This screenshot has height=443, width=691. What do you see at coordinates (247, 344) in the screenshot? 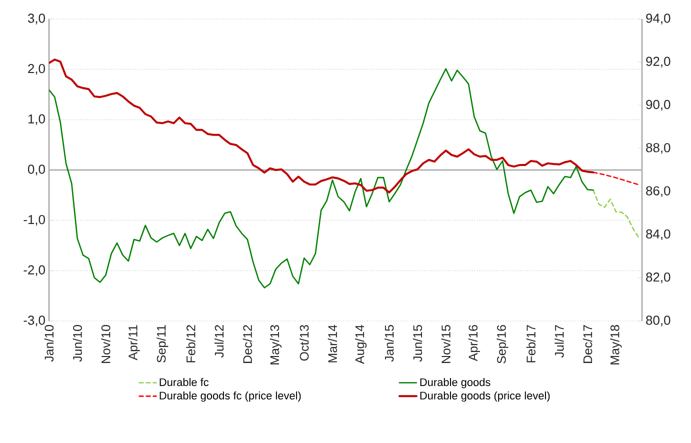
I see `x-tick-label: Dec/12` at bounding box center [247, 344].